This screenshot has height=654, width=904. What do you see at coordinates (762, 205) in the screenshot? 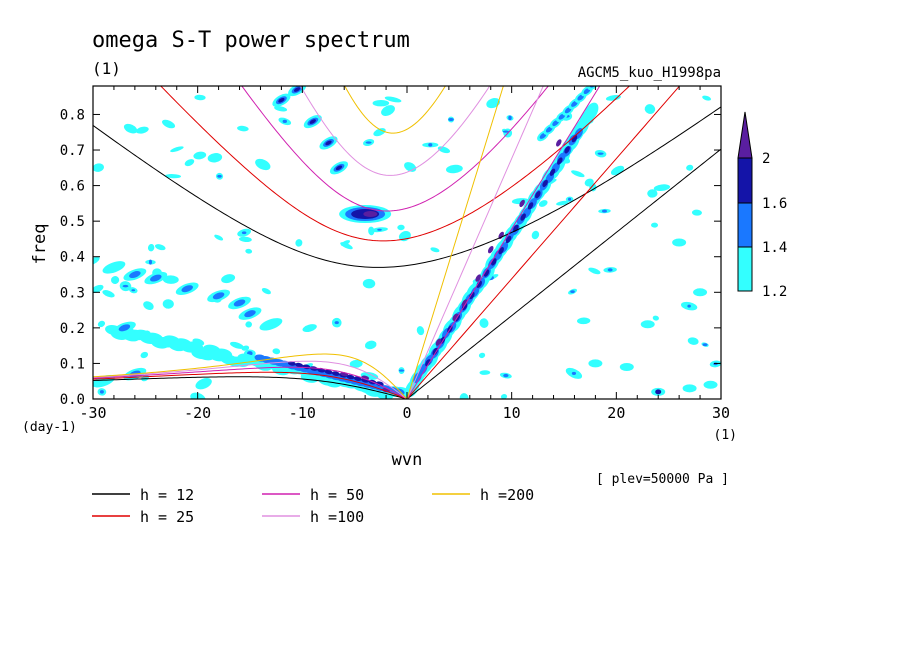
I see `colorbar: 1.2 1.4 1.6 2` at bounding box center [762, 205].